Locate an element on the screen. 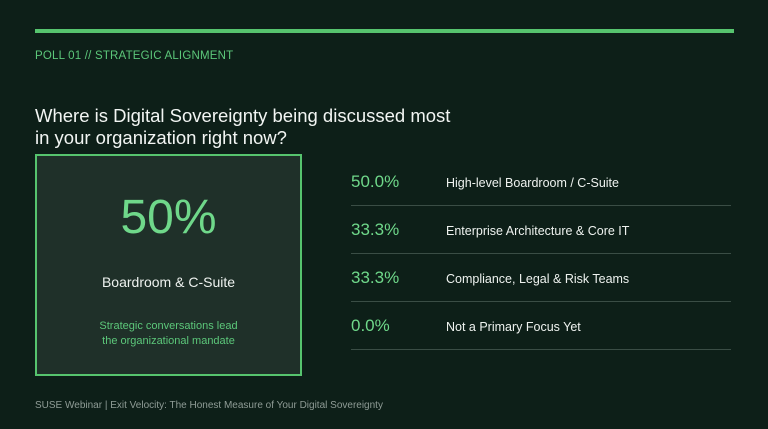  result-option: High-level Boardroom / C-Suite is located at coordinates (532, 183).